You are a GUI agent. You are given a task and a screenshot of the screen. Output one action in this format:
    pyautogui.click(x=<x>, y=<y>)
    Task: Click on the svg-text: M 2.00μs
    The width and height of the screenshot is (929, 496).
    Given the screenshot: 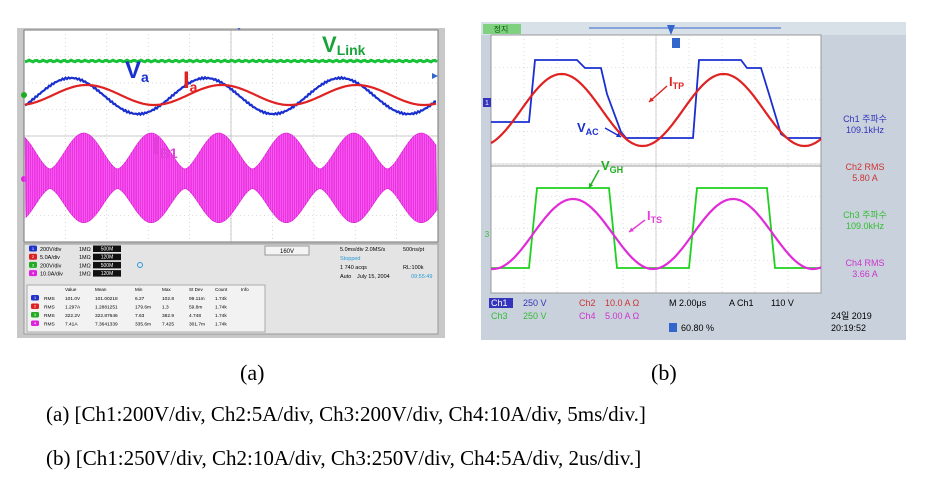 What is the action you would take?
    pyautogui.click(x=688, y=303)
    